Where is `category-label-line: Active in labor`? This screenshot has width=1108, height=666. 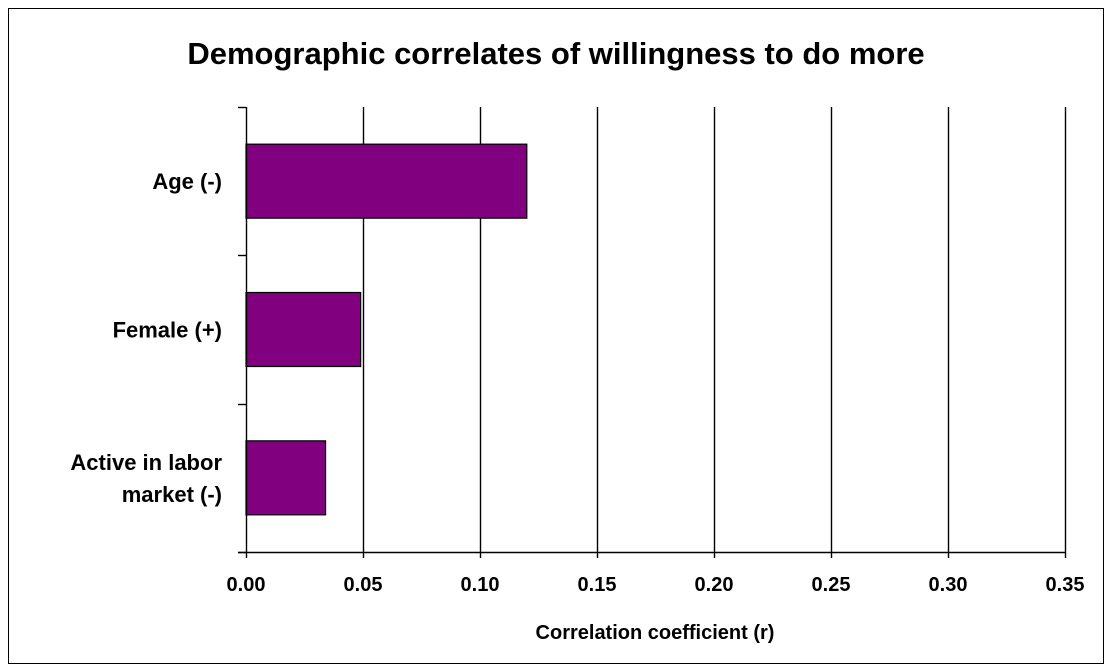
category-label-line: Active in labor is located at coordinates (146, 462).